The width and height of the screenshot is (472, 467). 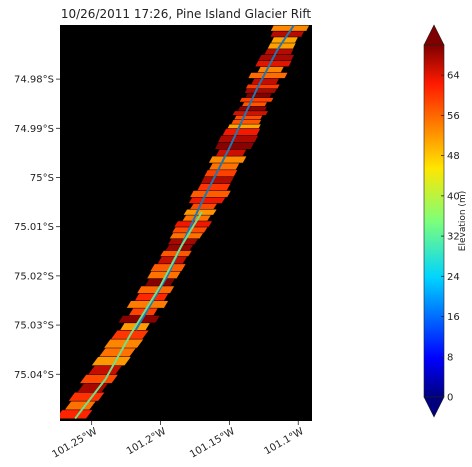 What do you see at coordinates (434, 35) in the screenshot?
I see `colorbar-extend-max` at bounding box center [434, 35].